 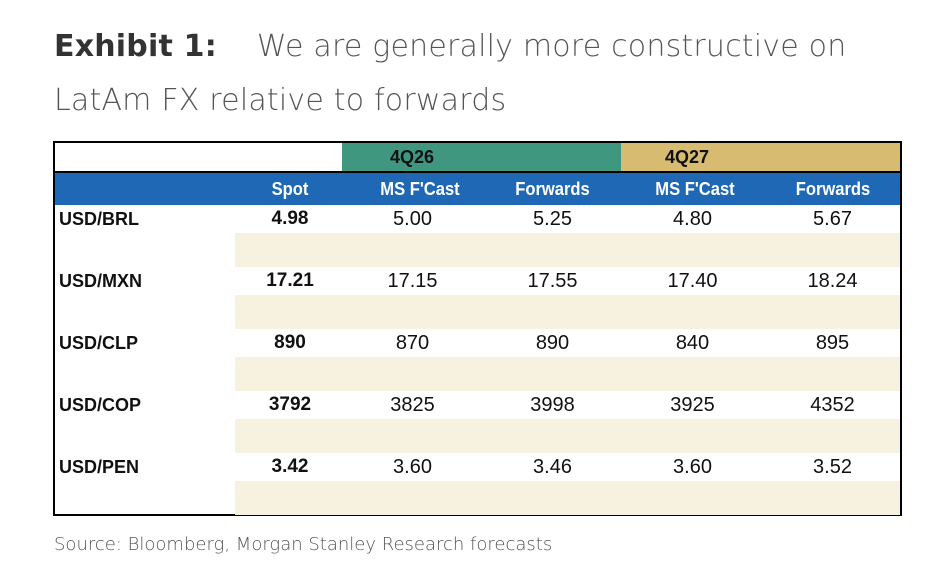 What do you see at coordinates (101, 281) in the screenshot?
I see `pair-cell: USD/MXN` at bounding box center [101, 281].